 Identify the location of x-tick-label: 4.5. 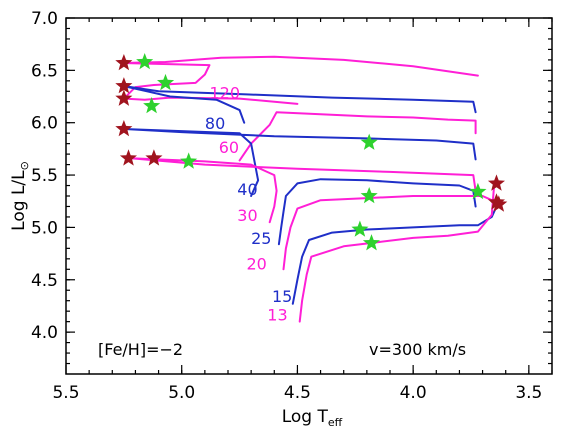
(297, 393).